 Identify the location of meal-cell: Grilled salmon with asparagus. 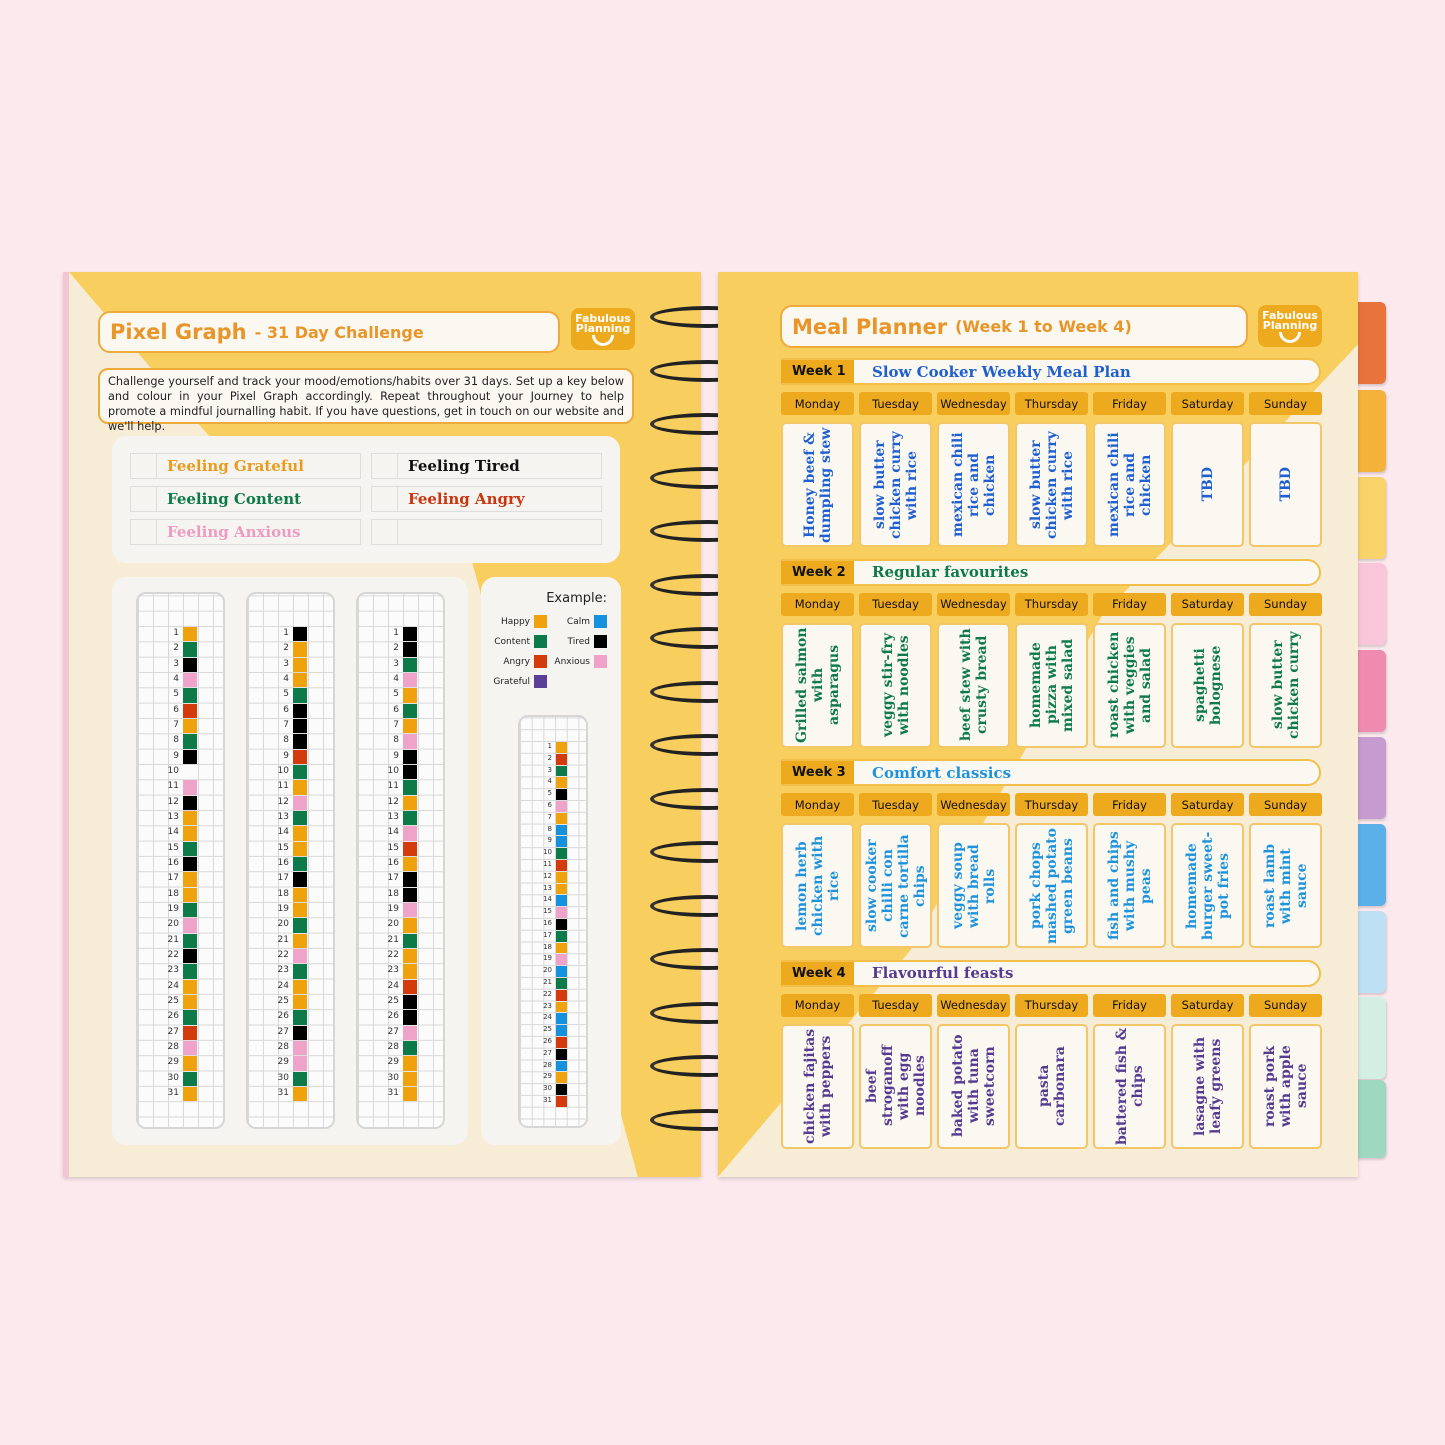
(817, 685).